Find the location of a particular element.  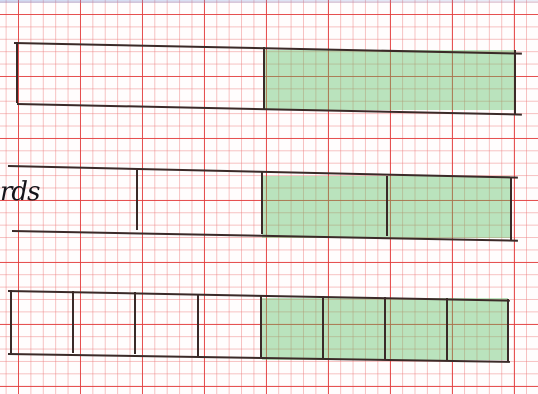

strip-1-divider-middle is located at coordinates (264, 78).